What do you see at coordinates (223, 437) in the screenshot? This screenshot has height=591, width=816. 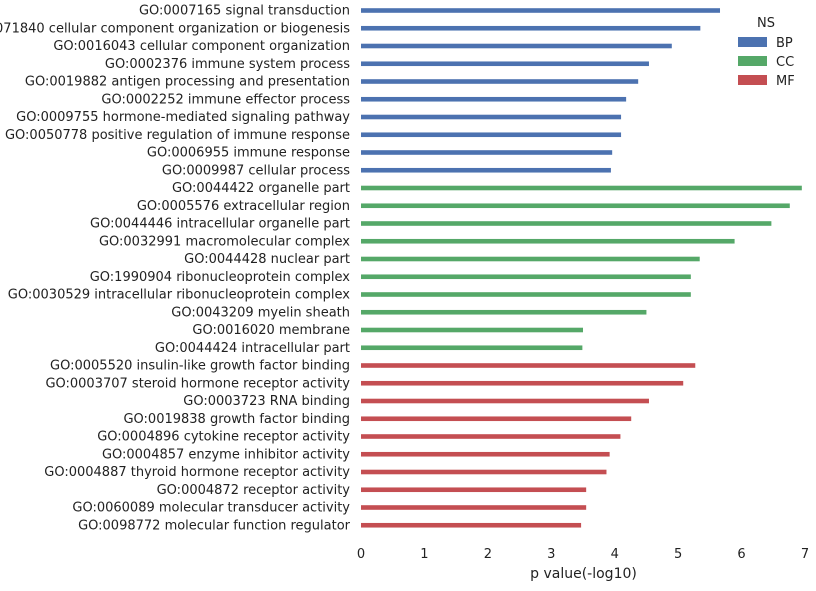 I see `category-label: GO:0004896 cytokine receptor activity` at bounding box center [223, 437].